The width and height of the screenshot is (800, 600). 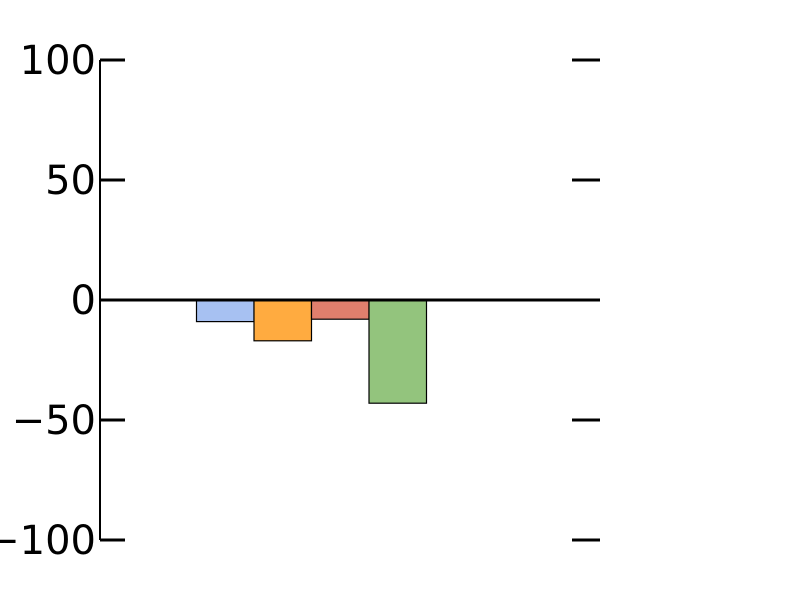 I want to click on y-tick-label: −50, so click(x=54, y=421).